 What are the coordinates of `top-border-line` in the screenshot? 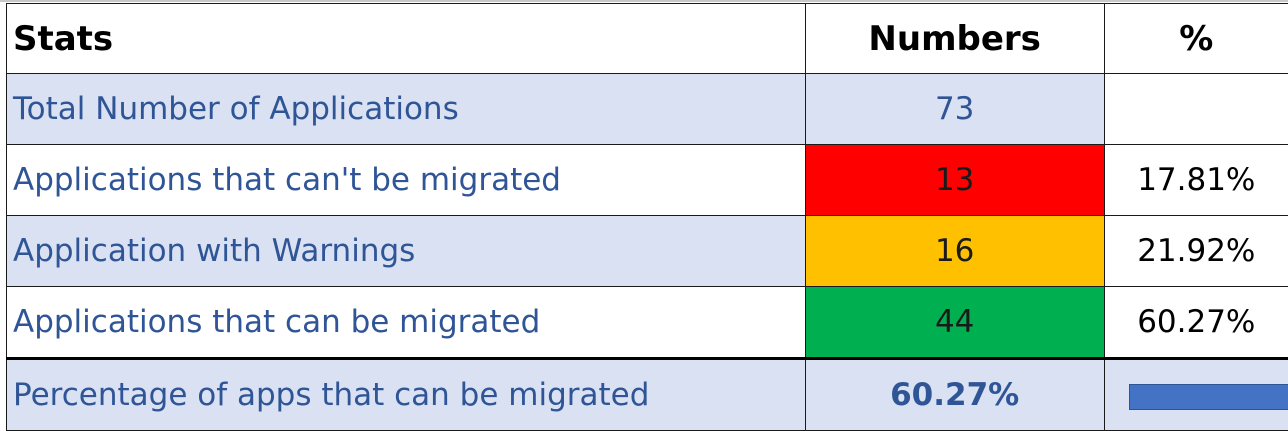 It's located at (644, 1).